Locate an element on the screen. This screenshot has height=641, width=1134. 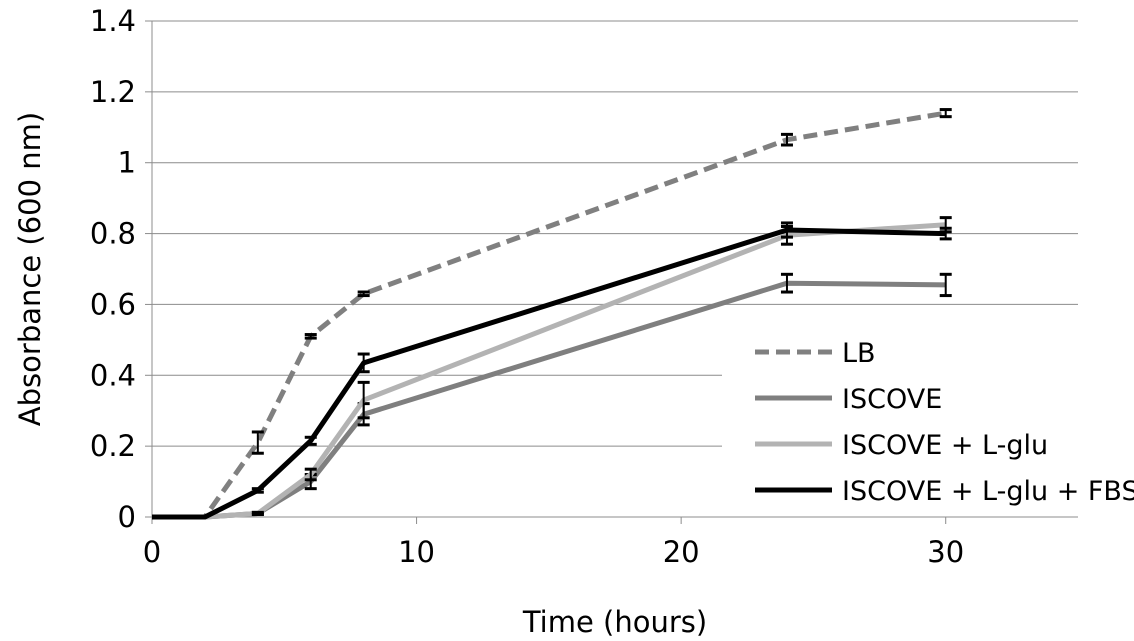
y-axis-ticks: 0 0.2 0.4 0.6 0.8 1 1.2 1.4 is located at coordinates (121, 269).